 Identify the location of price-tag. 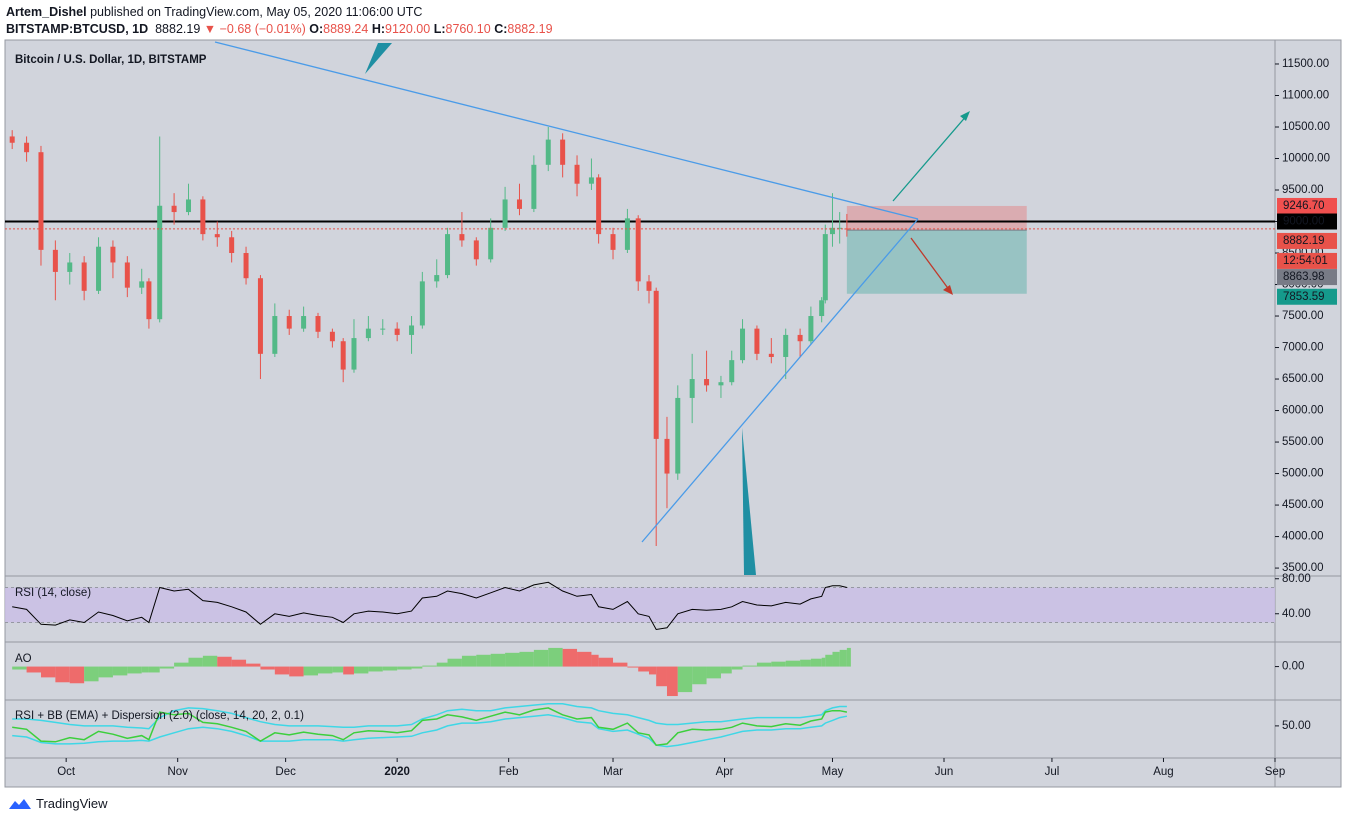
(1307, 240).